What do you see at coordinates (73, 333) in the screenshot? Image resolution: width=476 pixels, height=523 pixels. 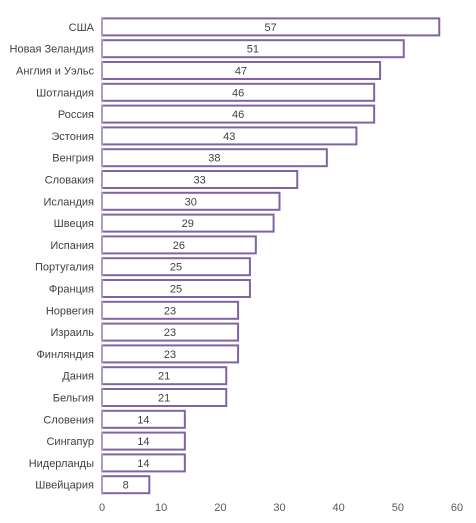 I see `category-label: Израиль` at bounding box center [73, 333].